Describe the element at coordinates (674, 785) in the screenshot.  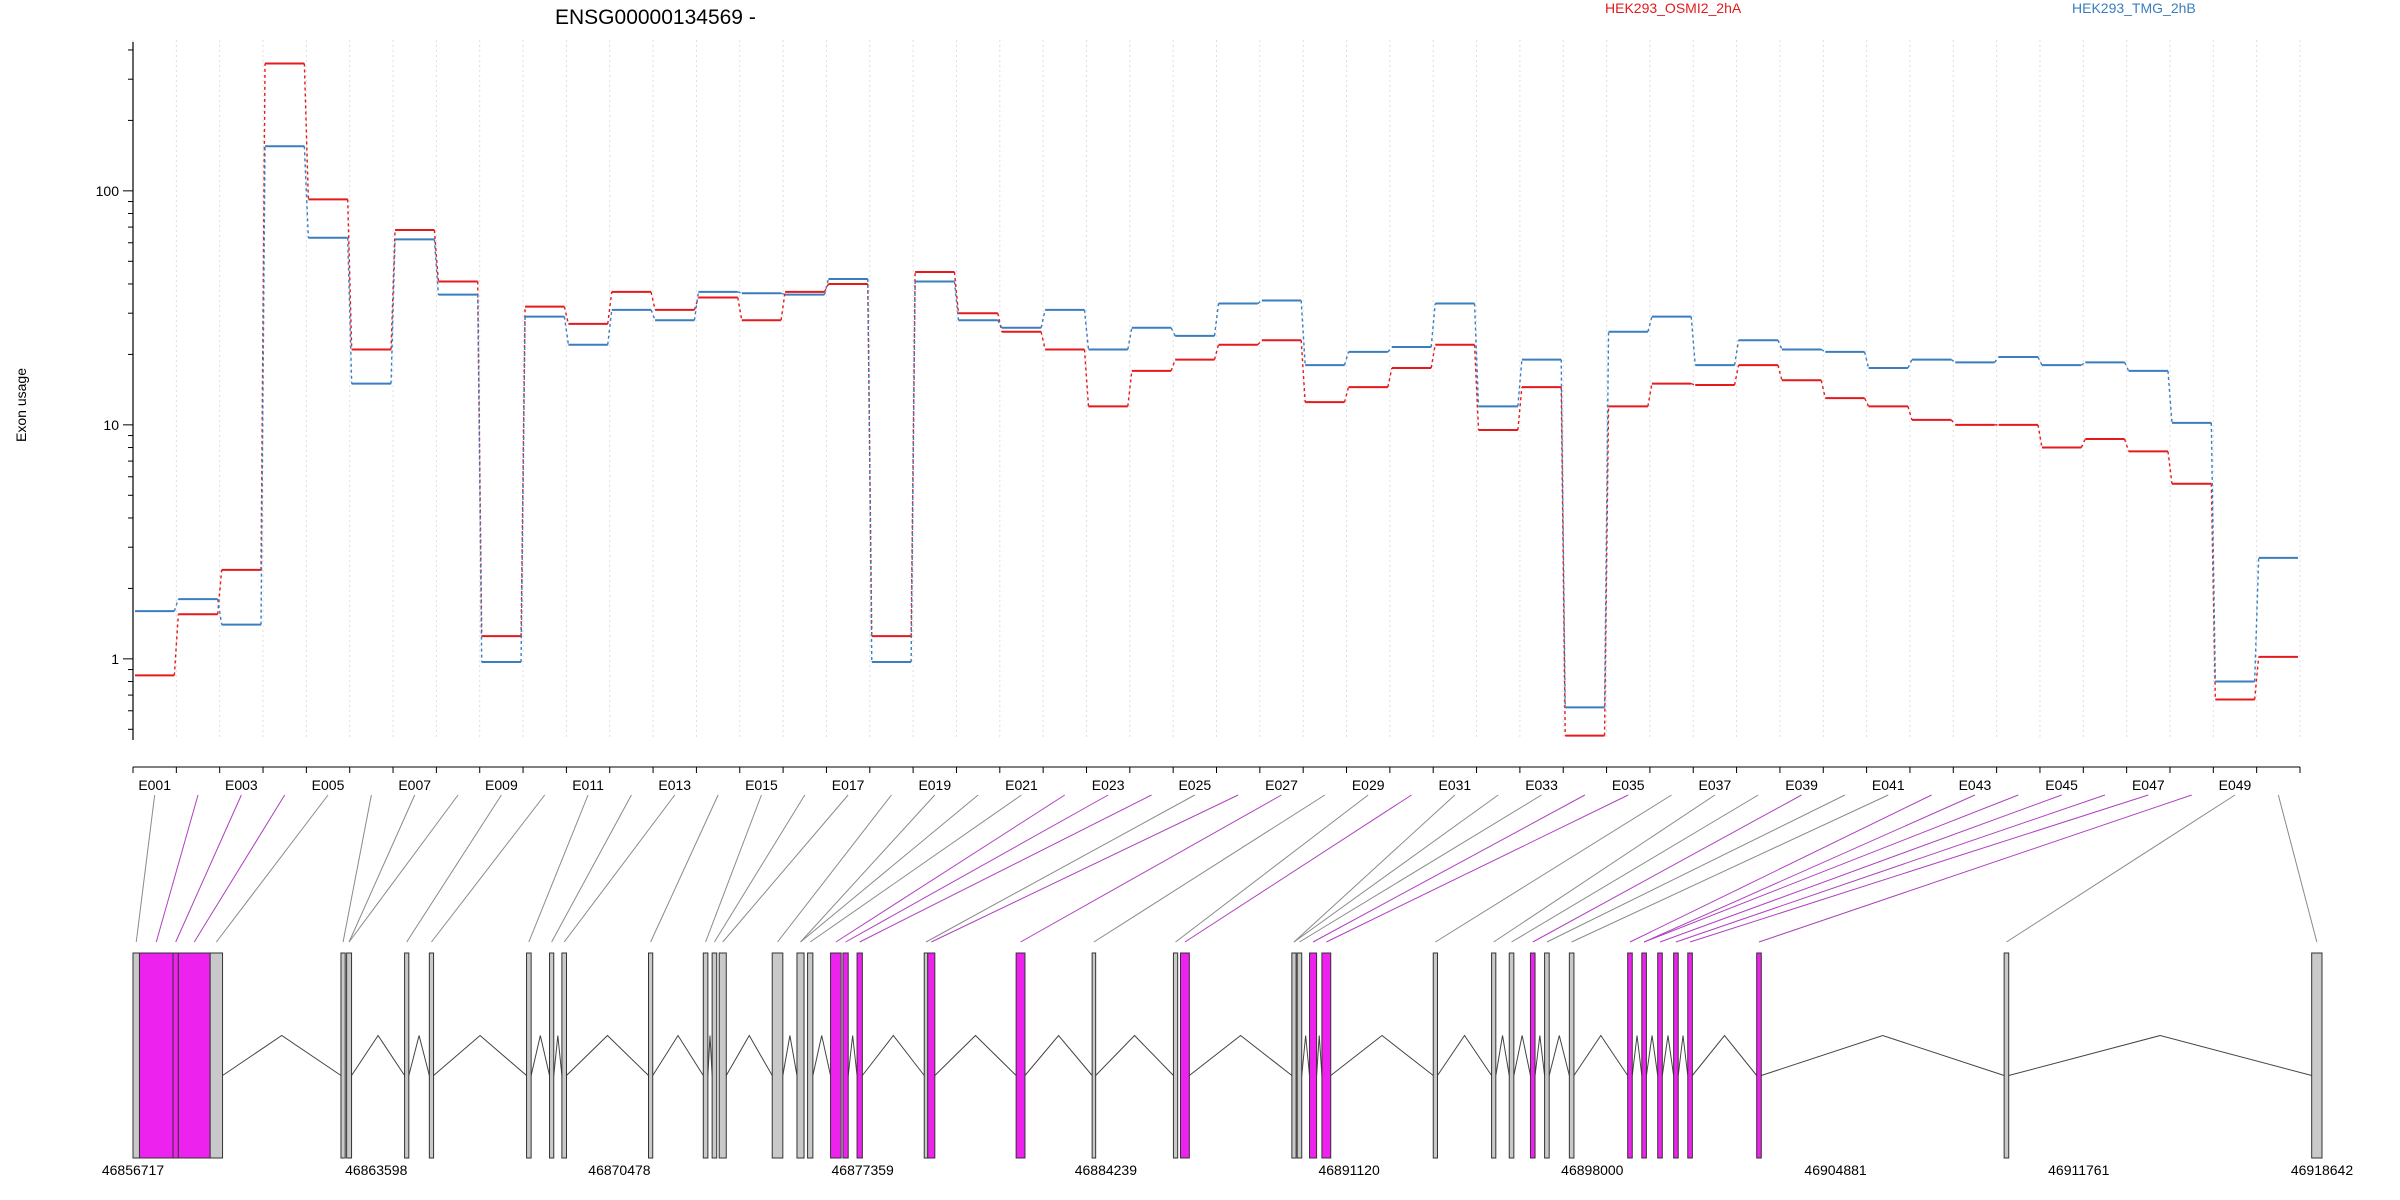
I see `exon-label: E013` at that location.